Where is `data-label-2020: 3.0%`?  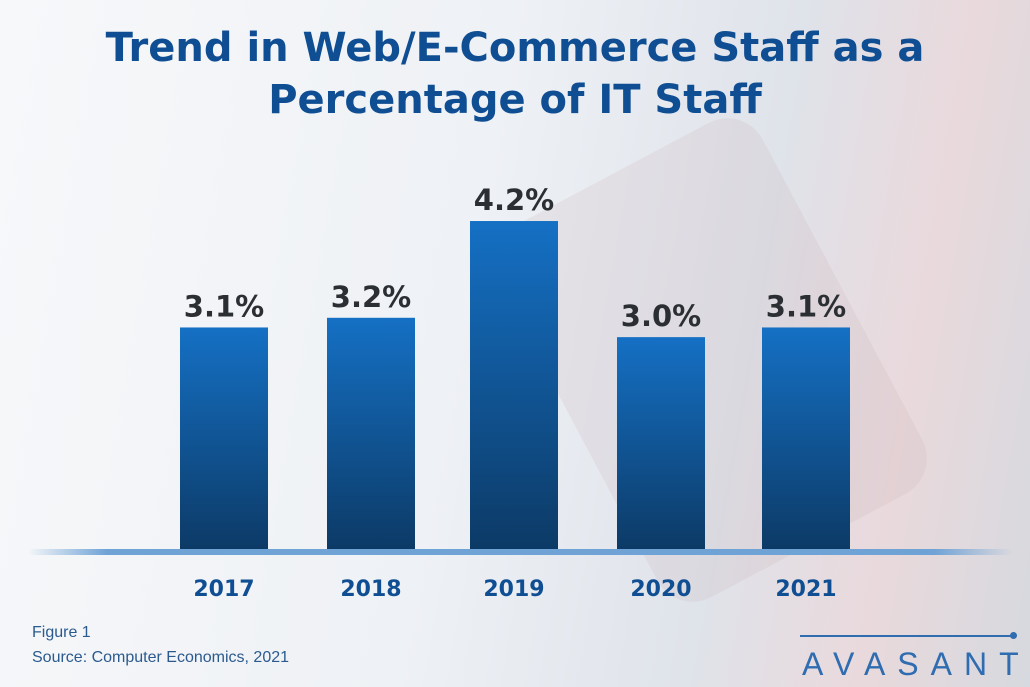
data-label-2020: 3.0% is located at coordinates (661, 316).